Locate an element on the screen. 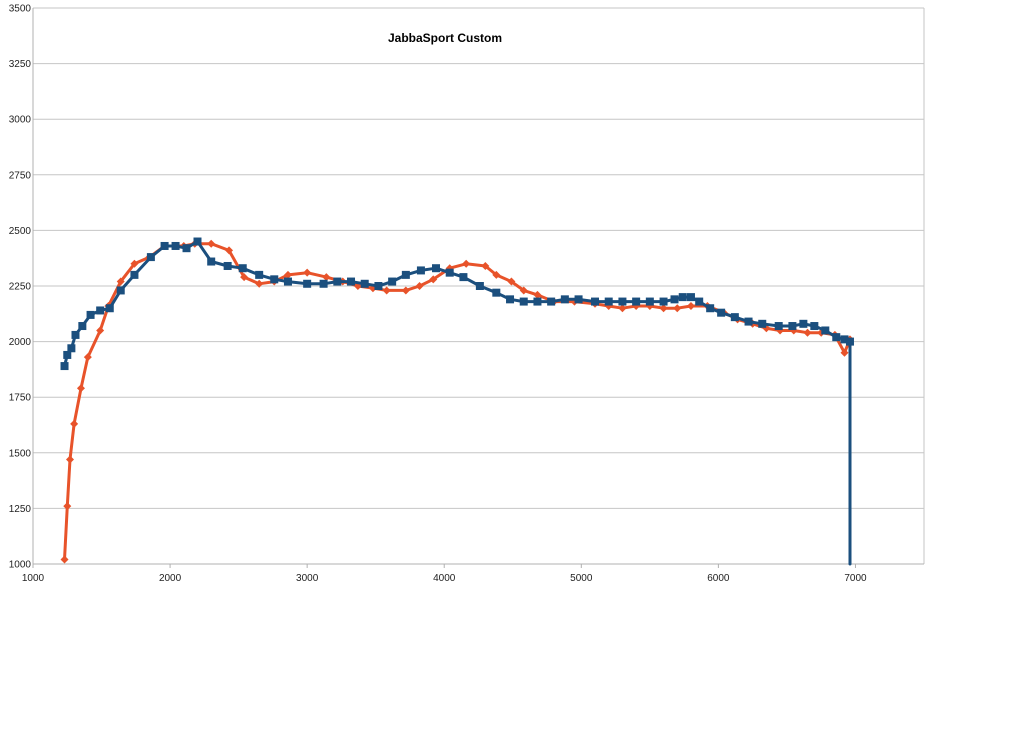 The image size is (1024, 752). y-tick-label: 3000 is located at coordinates (20, 120).